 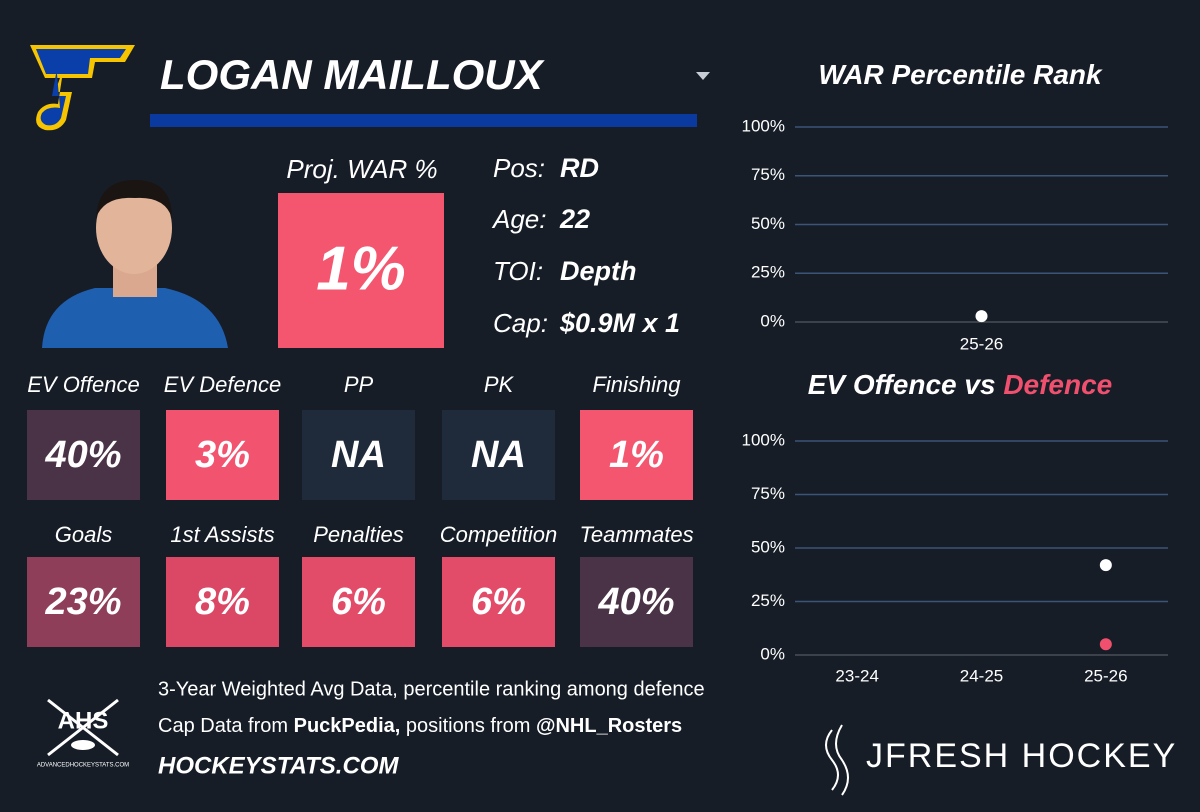 I want to click on player-name: LOGAN MAILLOUX, so click(x=353, y=74).